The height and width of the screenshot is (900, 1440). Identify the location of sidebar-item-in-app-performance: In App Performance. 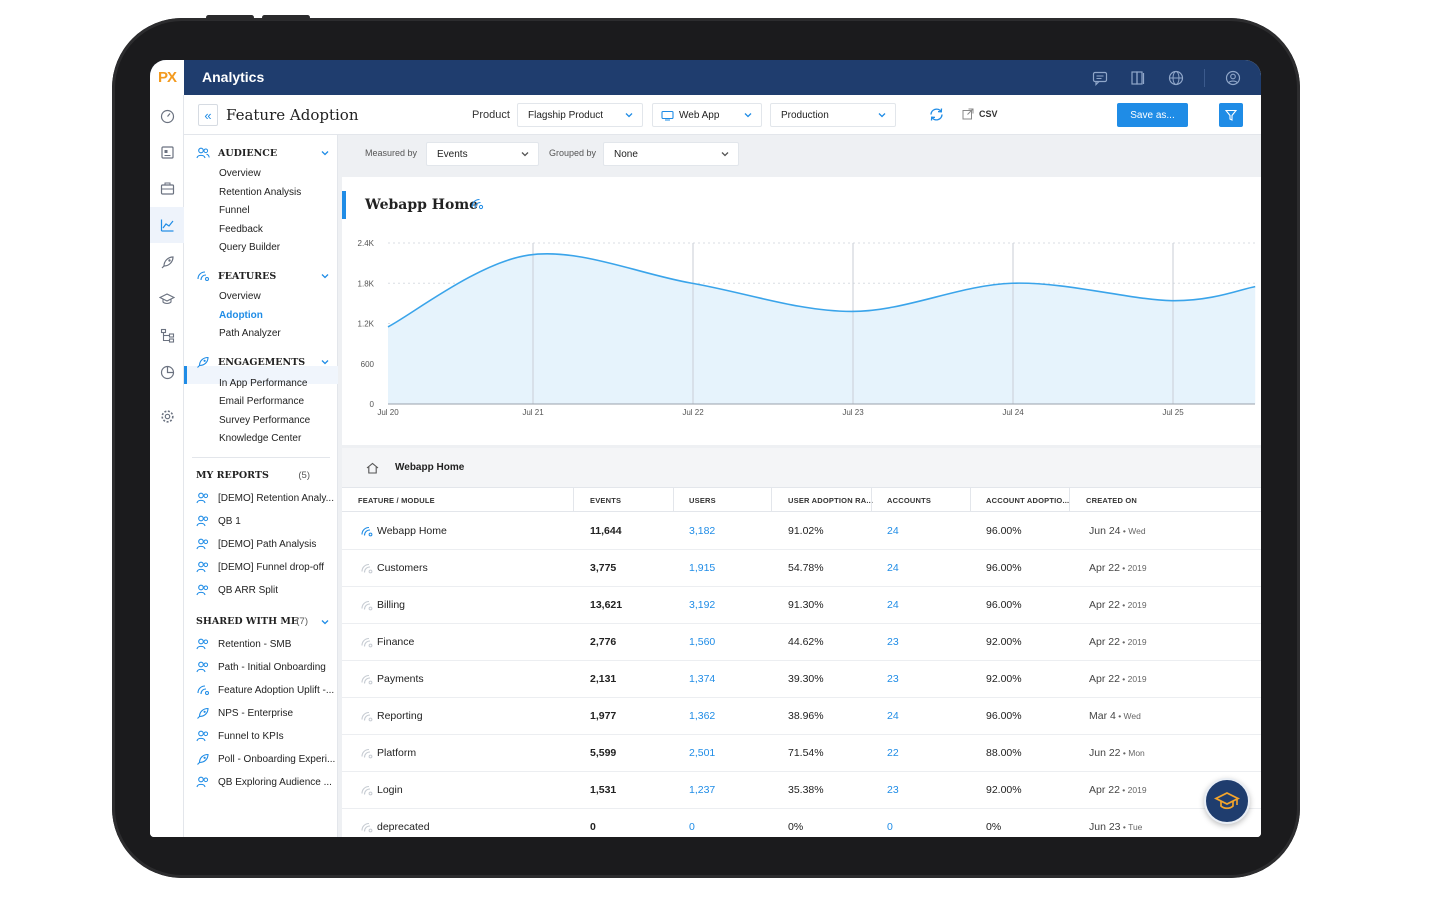
(263, 383).